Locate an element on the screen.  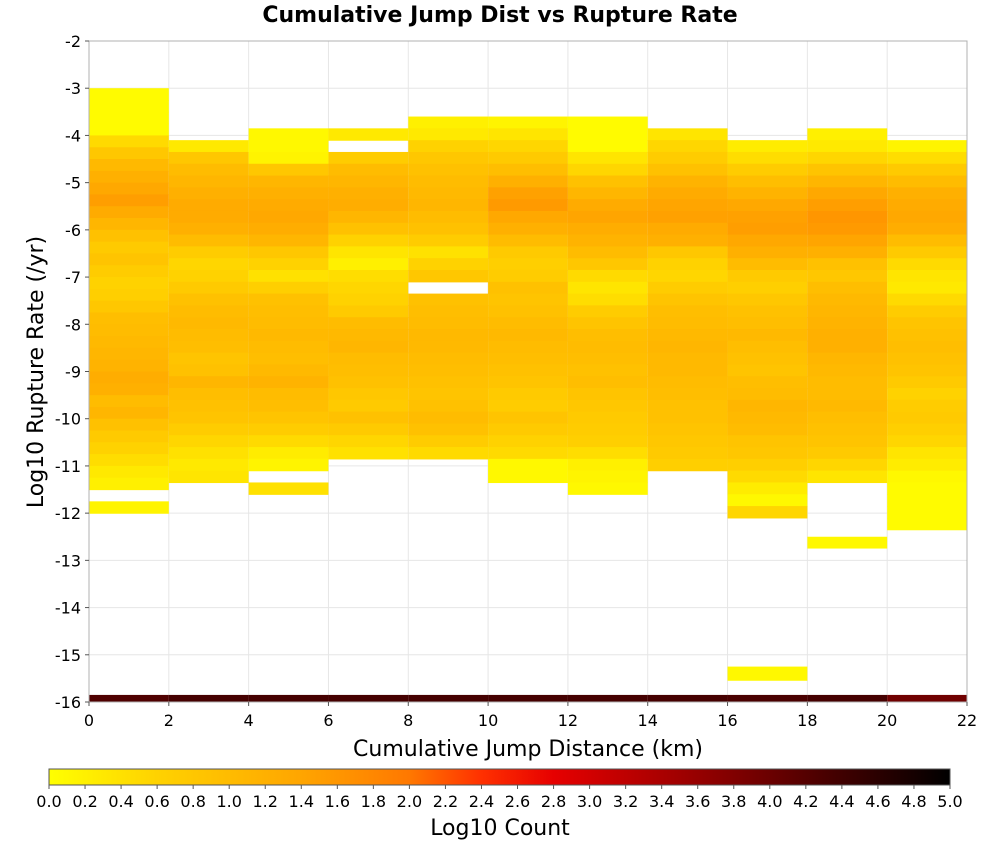
colorbar-tick-label: 3.8 is located at coordinates (733, 801).